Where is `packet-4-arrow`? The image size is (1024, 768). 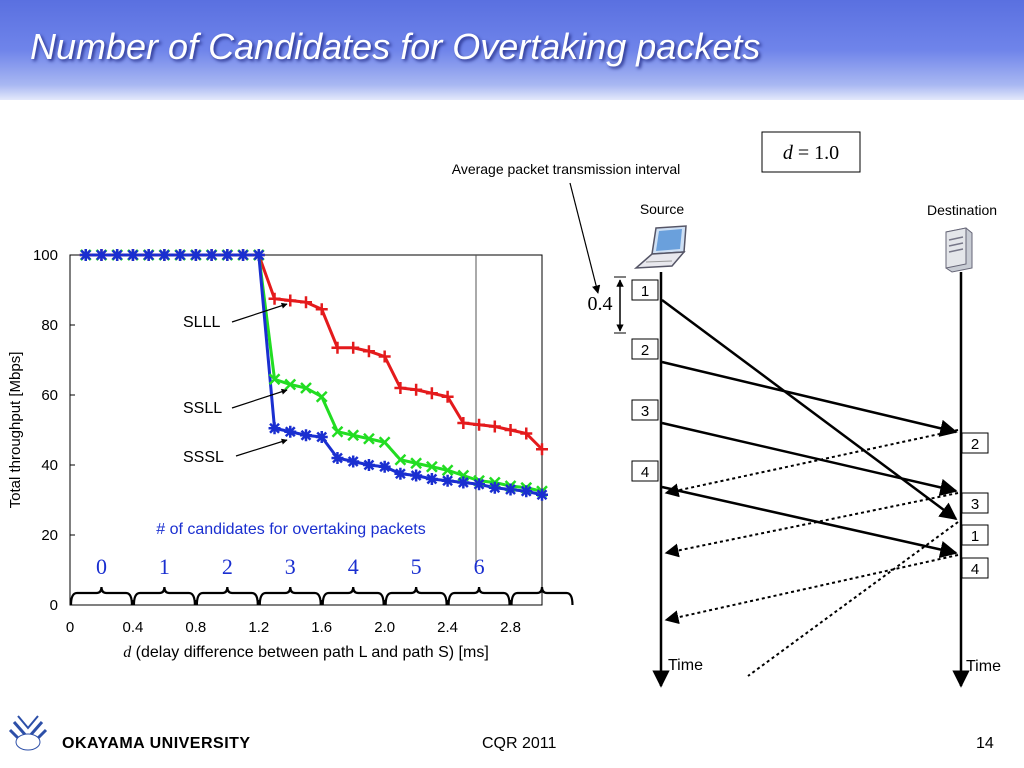 packet-4-arrow is located at coordinates (809, 522).